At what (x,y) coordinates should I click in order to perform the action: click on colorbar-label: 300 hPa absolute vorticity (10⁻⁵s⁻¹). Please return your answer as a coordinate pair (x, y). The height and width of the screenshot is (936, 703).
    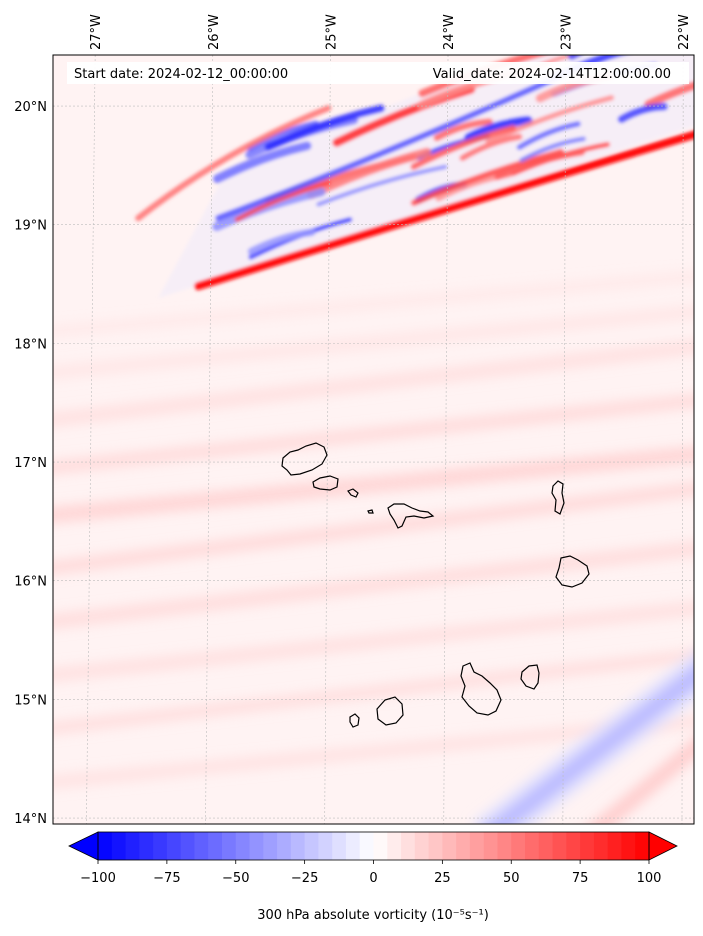
    Looking at the image, I should click on (373, 915).